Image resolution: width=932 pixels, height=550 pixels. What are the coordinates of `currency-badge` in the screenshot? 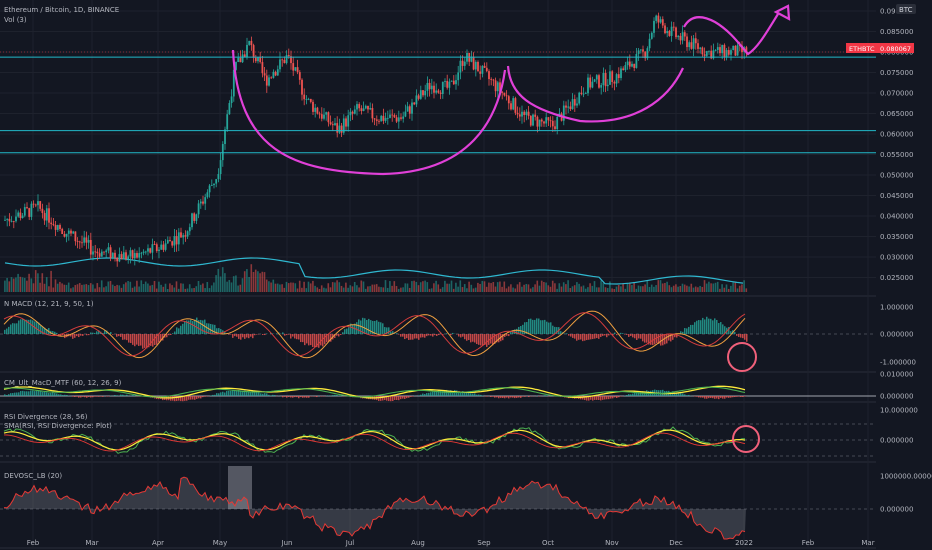 It's located at (906, 9).